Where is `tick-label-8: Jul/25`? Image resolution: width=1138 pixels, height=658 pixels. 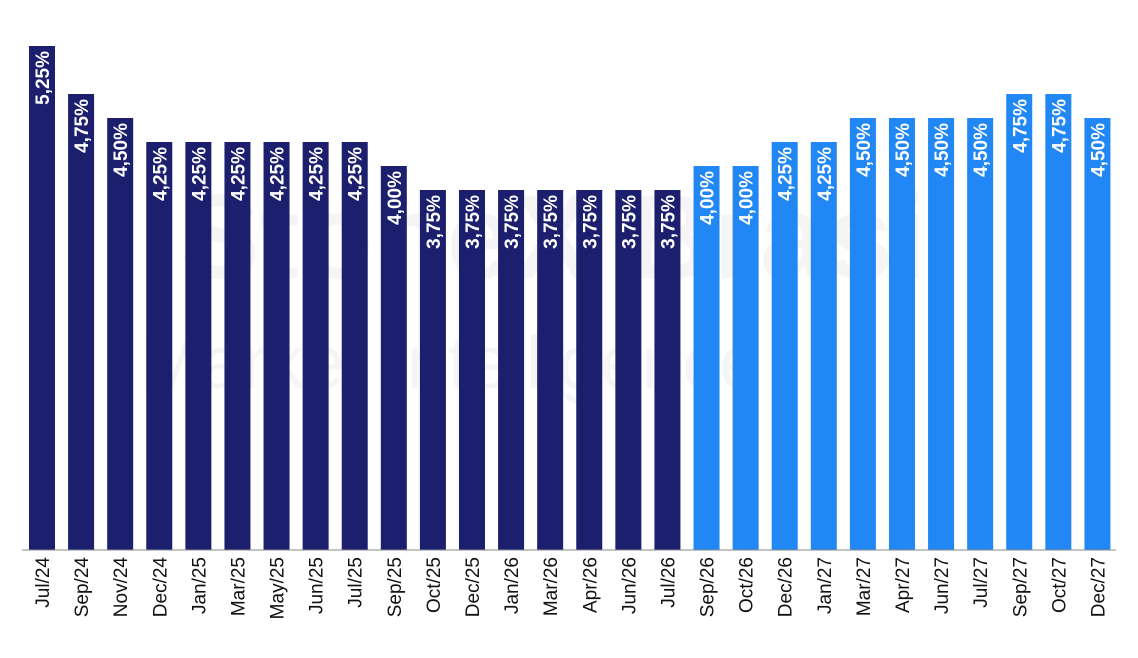 tick-label-8: Jul/25 is located at coordinates (356, 582).